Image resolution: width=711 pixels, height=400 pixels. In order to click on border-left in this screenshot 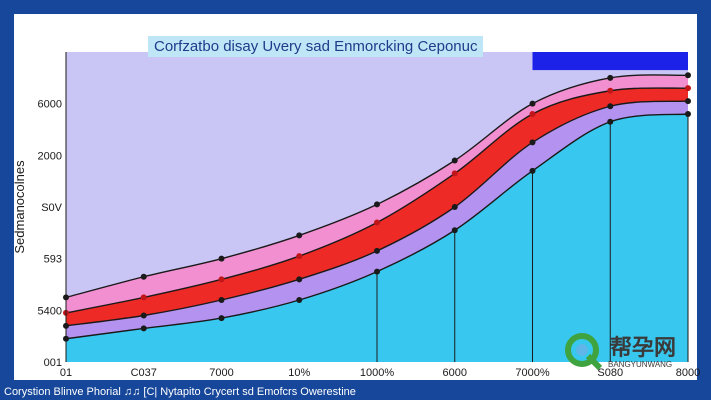, I will do `click(7, 200)`.